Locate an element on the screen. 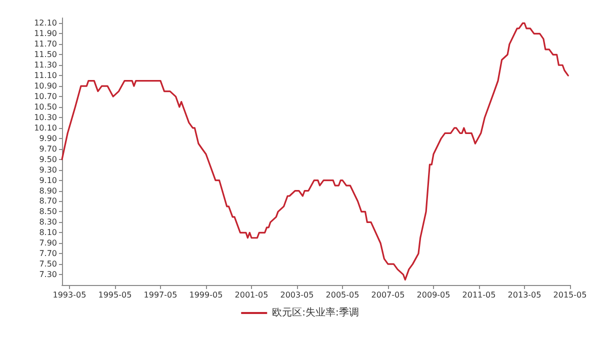 This screenshot has width=600, height=352. y-tick-label: 8.90 is located at coordinates (48, 191).